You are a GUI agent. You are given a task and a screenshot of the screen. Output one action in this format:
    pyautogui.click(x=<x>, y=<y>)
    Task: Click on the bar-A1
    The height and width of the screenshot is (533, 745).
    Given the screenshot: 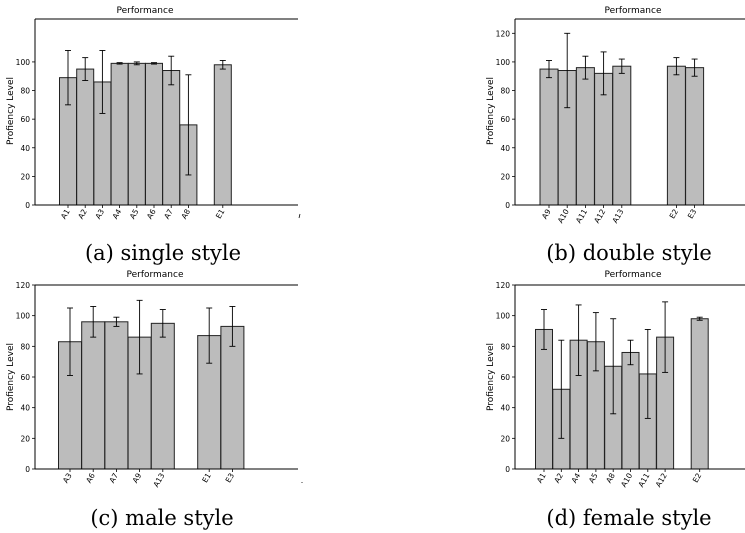 What is the action you would take?
    pyautogui.click(x=544, y=399)
    